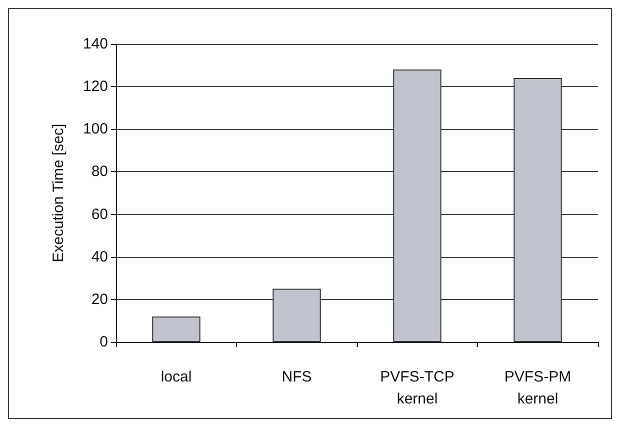 The image size is (620, 427). I want to click on y-axis-title: Execution Time [sec], so click(58, 193).